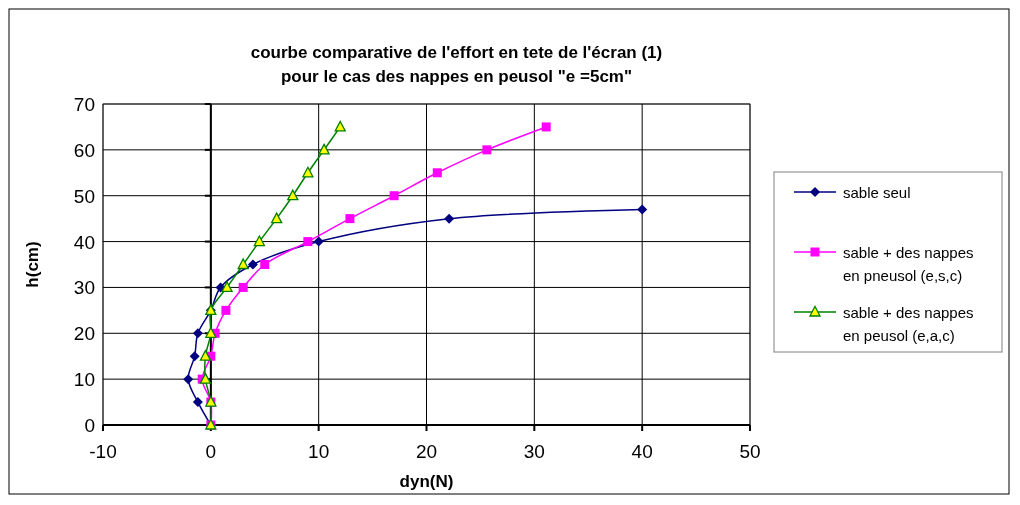 The image size is (1020, 505). What do you see at coordinates (103, 451) in the screenshot?
I see `x-tick-label: -10` at bounding box center [103, 451].